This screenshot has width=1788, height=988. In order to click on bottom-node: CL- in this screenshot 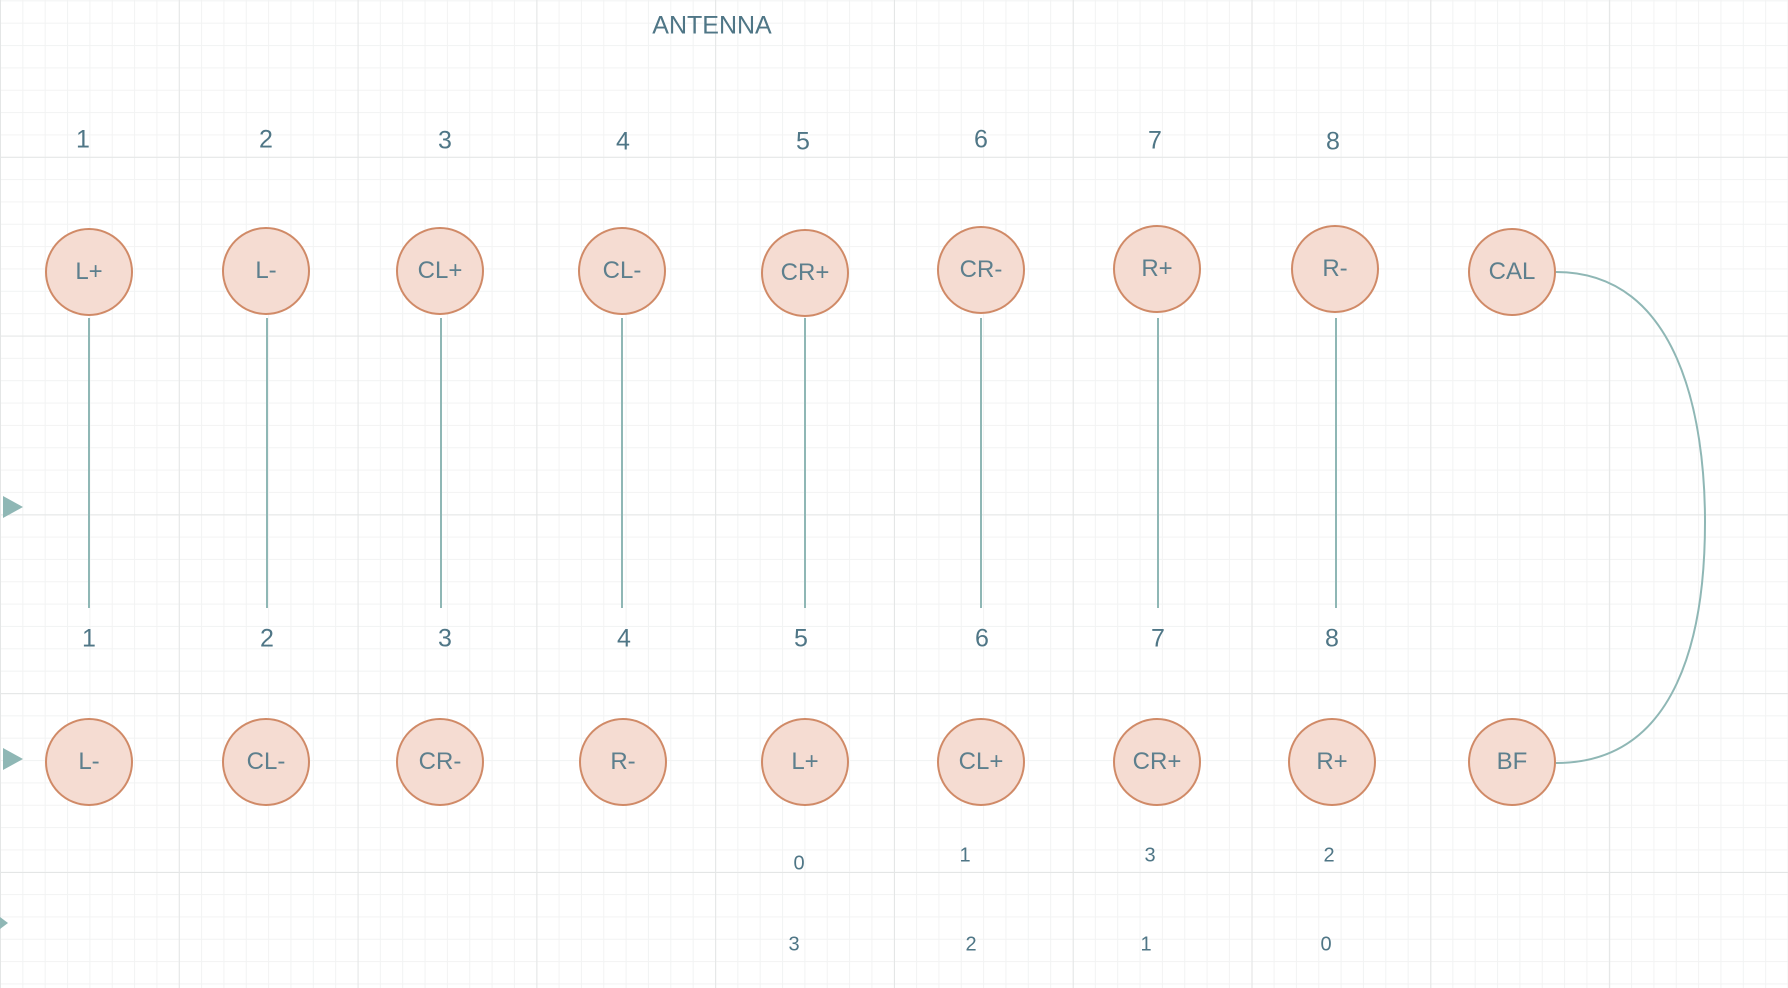, I will do `click(266, 762)`.